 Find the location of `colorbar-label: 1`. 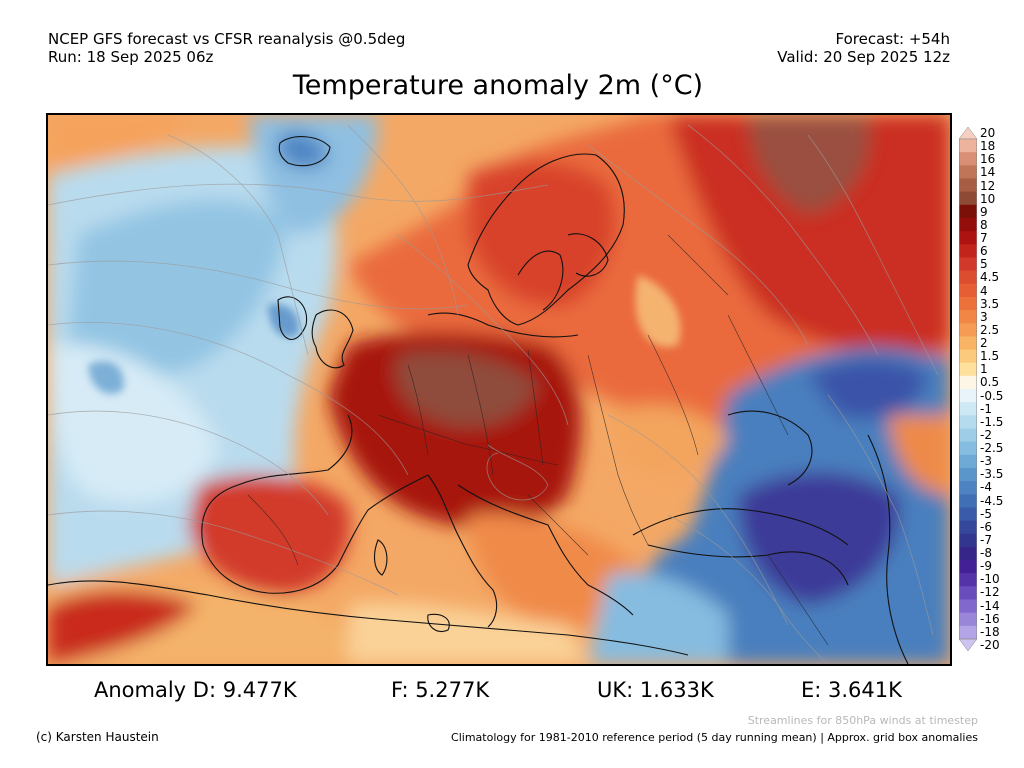

colorbar-label: 1 is located at coordinates (984, 369).